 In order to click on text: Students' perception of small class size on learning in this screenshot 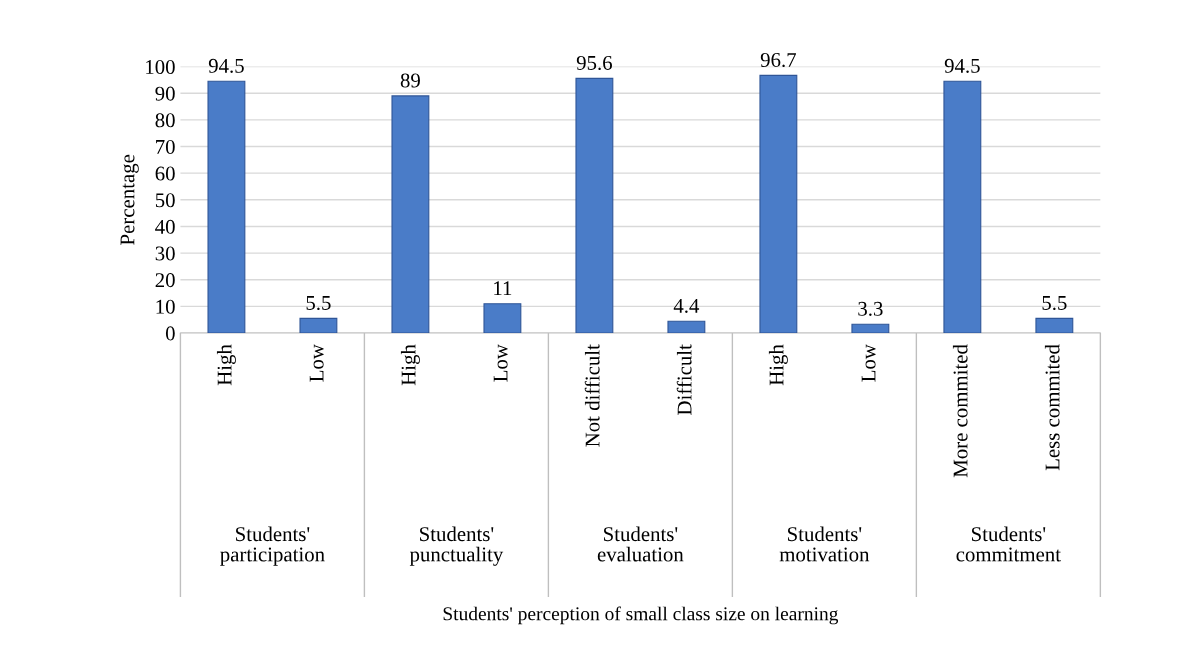, I will do `click(641, 615)`.